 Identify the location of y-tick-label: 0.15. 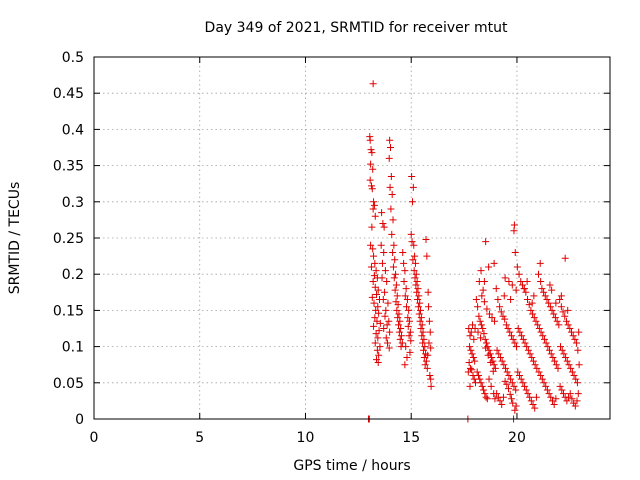
(68, 311).